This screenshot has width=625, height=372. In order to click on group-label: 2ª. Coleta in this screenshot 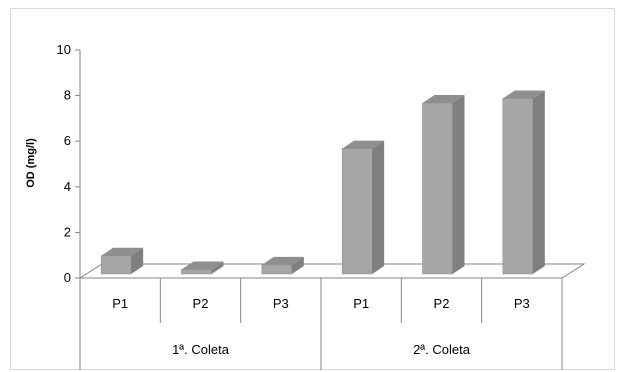, I will do `click(442, 349)`.